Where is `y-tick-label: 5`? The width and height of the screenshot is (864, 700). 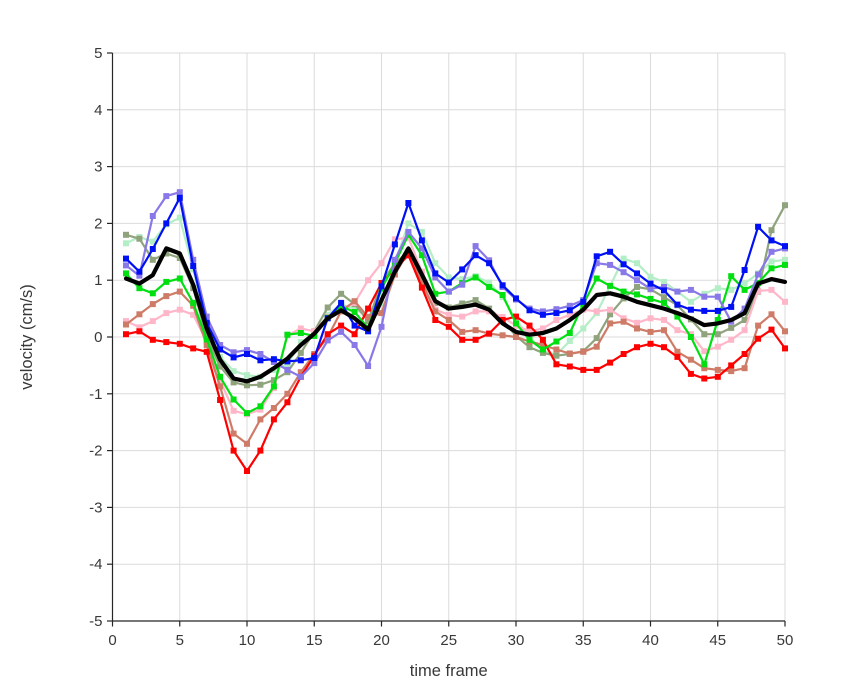 y-tick-label: 5 is located at coordinates (98, 53).